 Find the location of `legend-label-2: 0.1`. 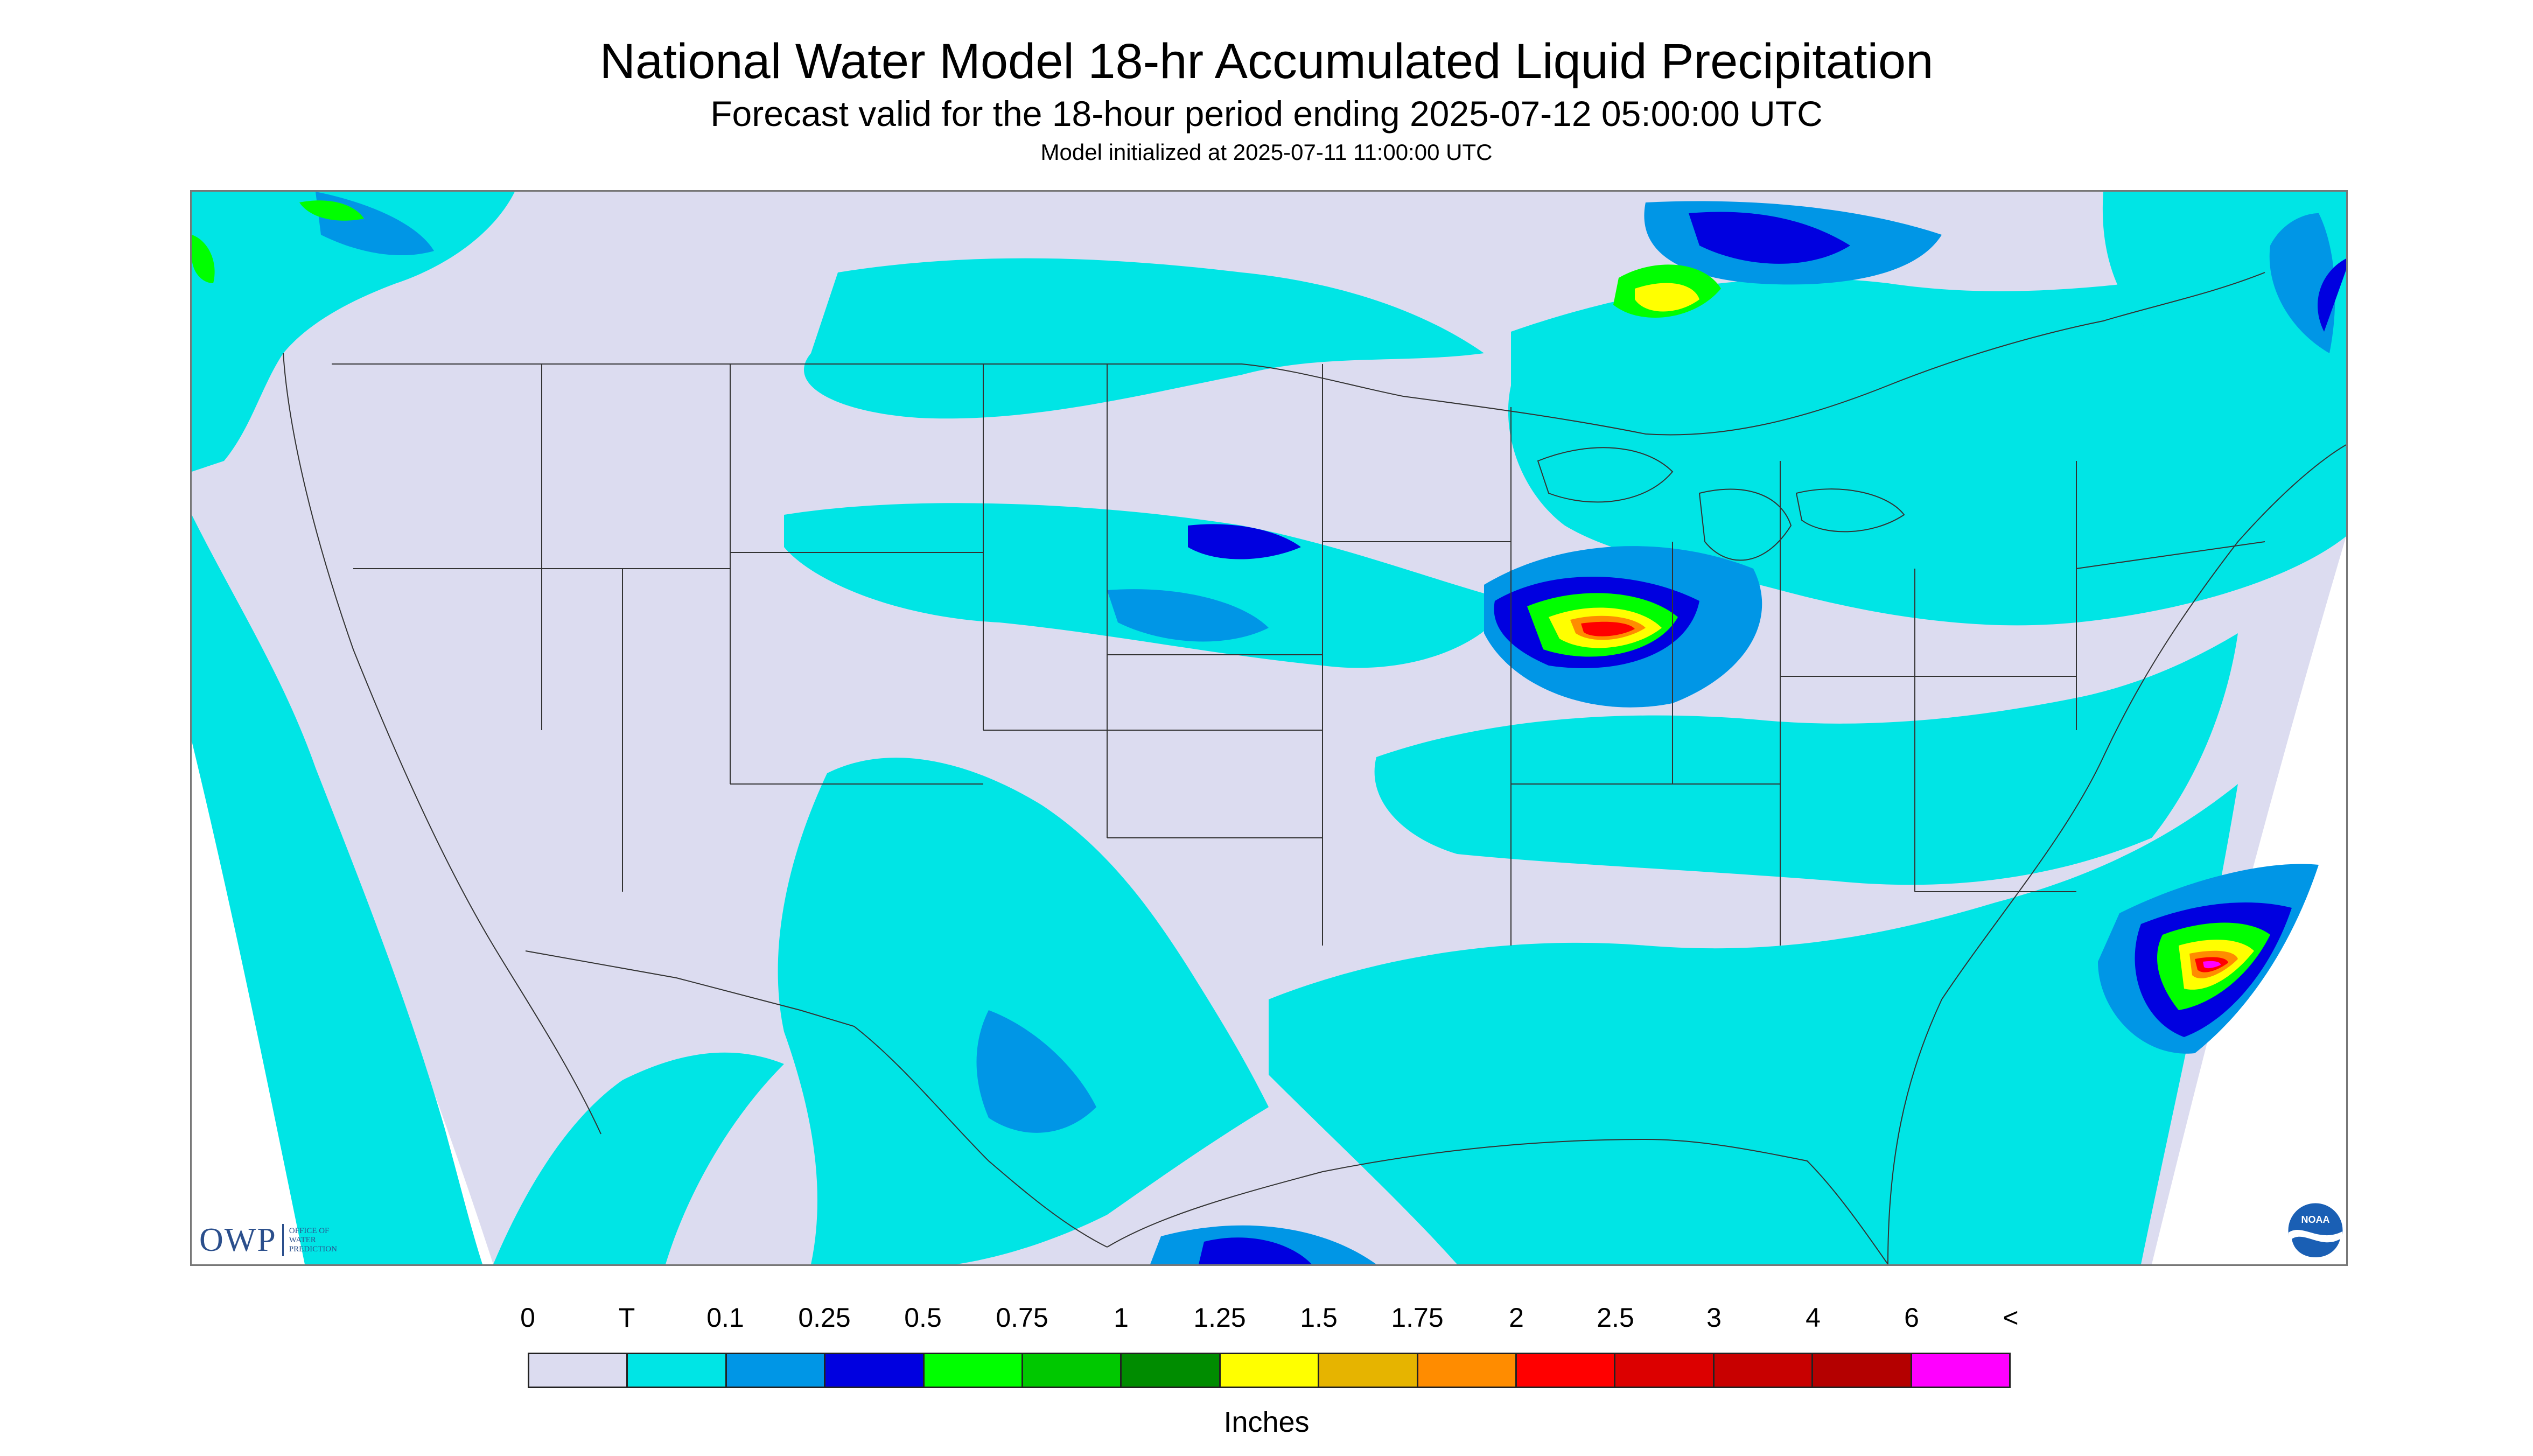

legend-label-2: 0.1 is located at coordinates (725, 1318).